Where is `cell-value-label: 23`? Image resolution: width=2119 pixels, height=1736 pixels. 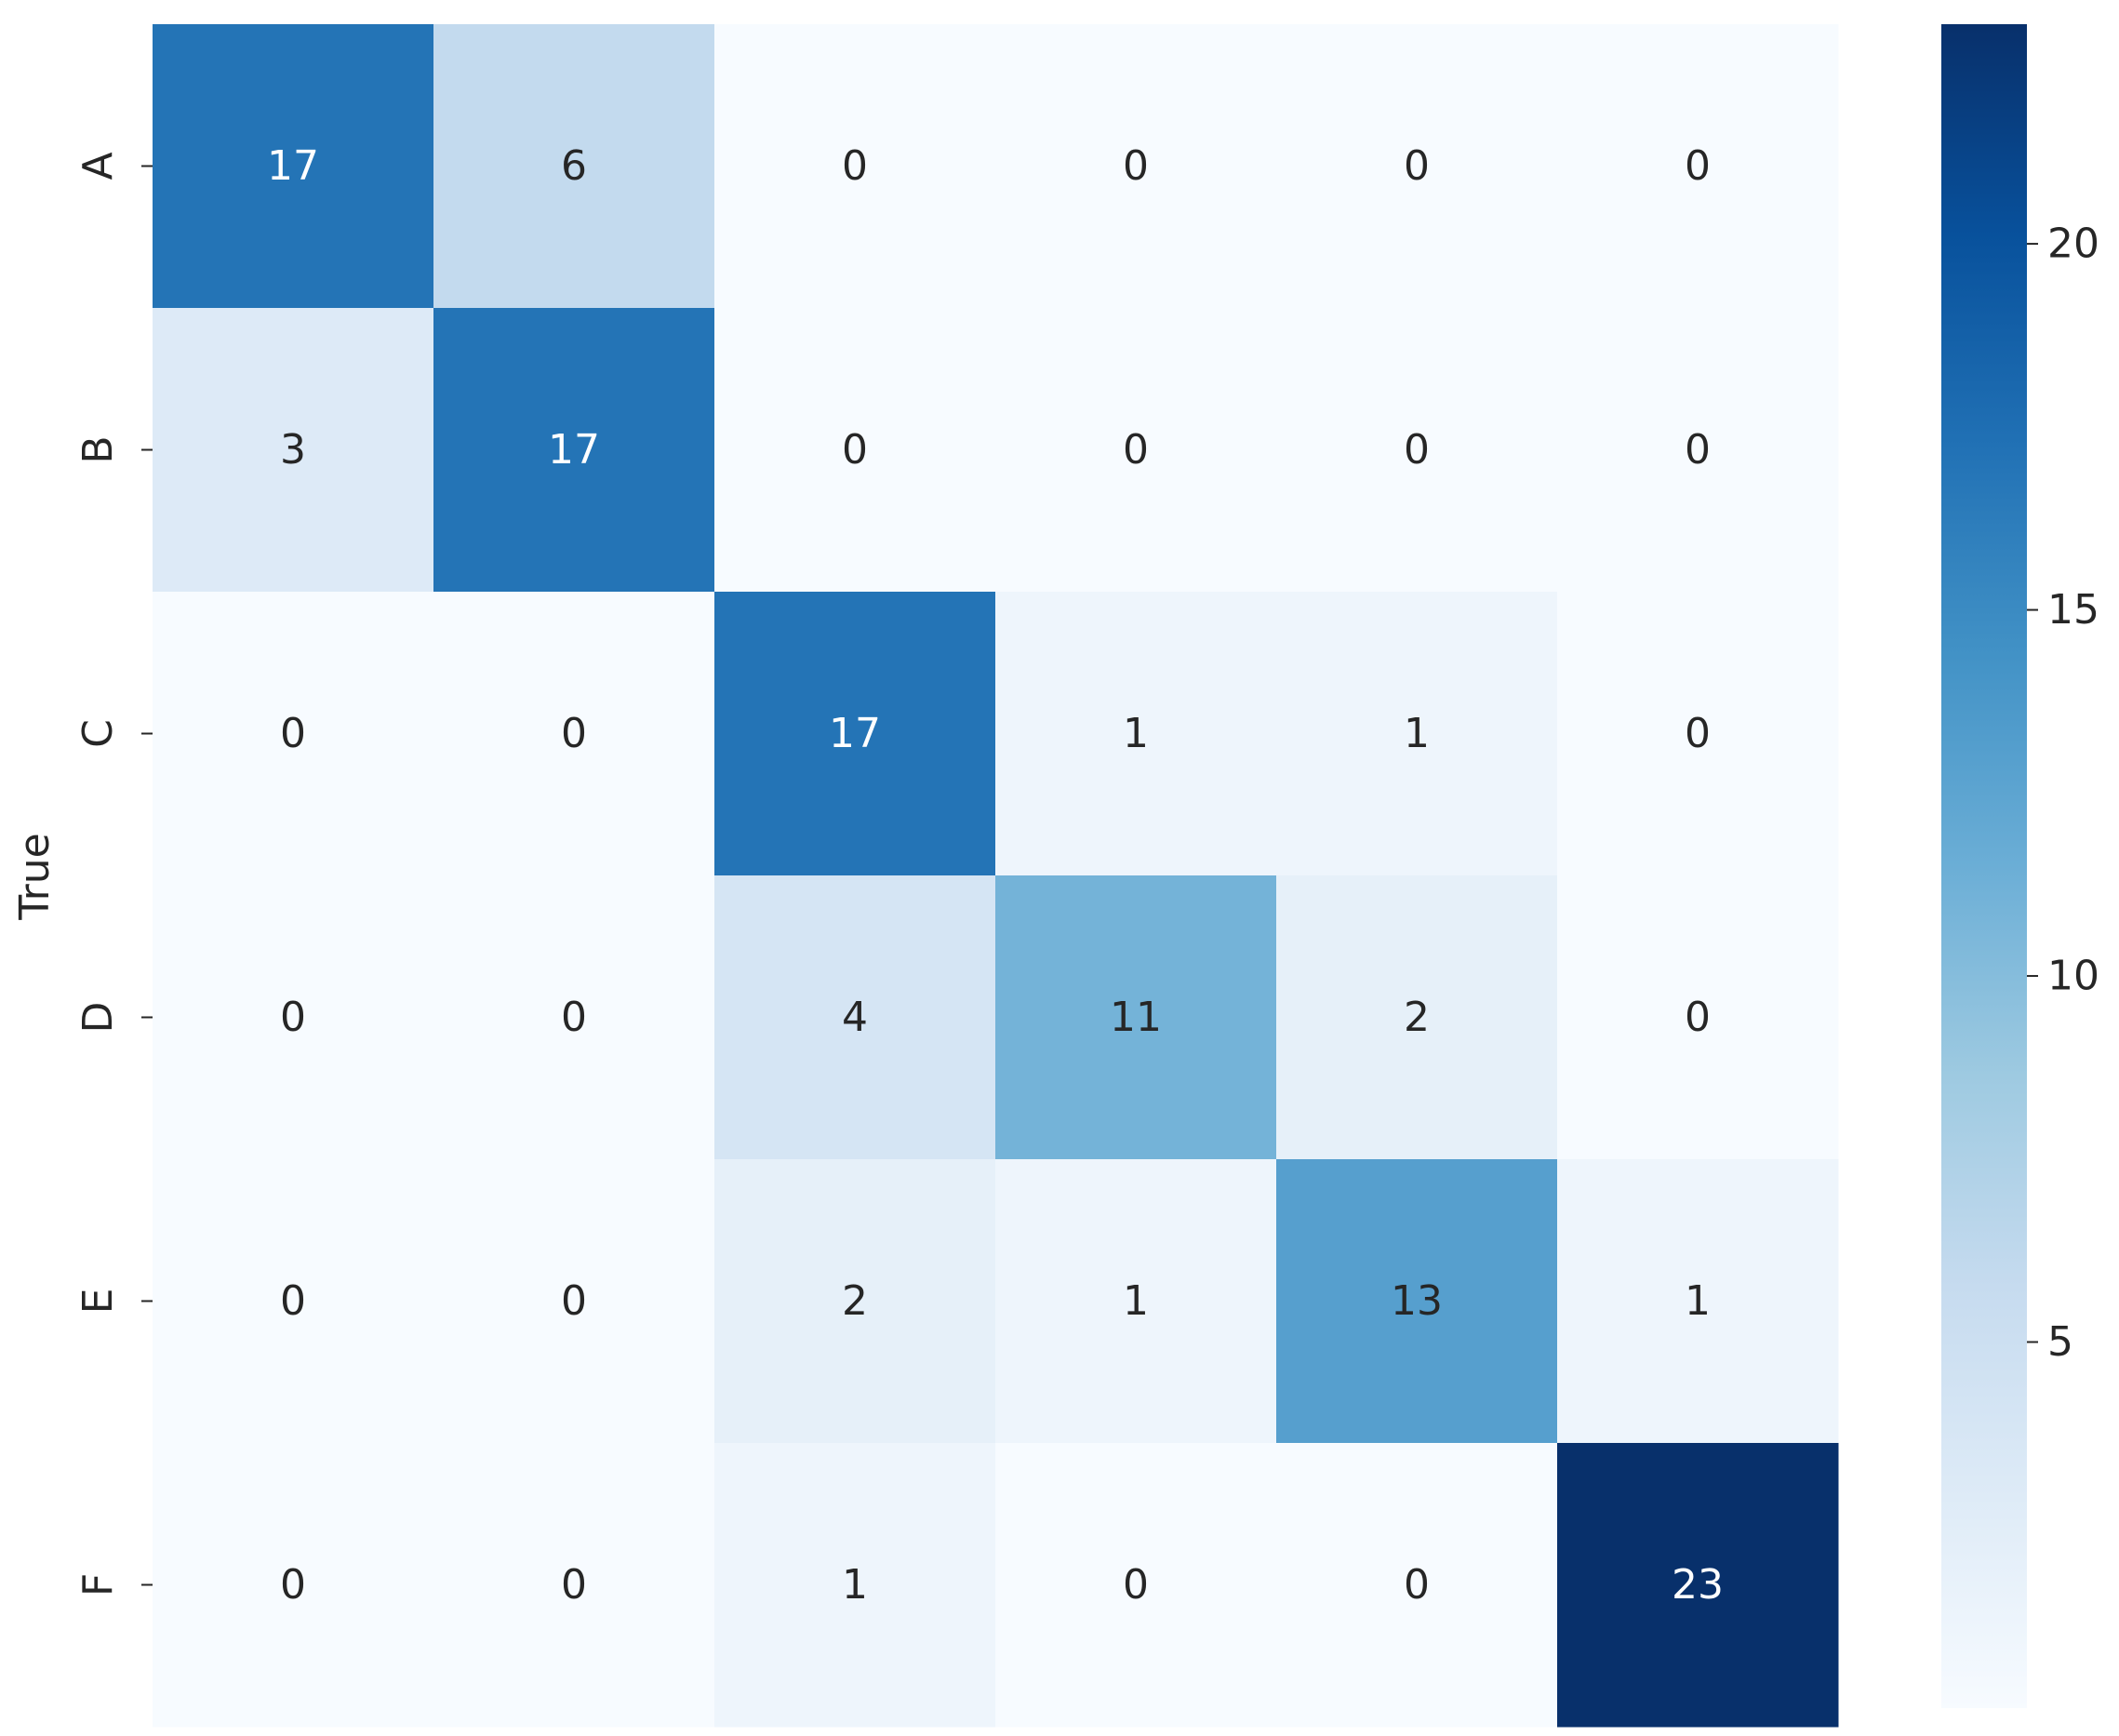 cell-value-label: 23 is located at coordinates (1698, 1585).